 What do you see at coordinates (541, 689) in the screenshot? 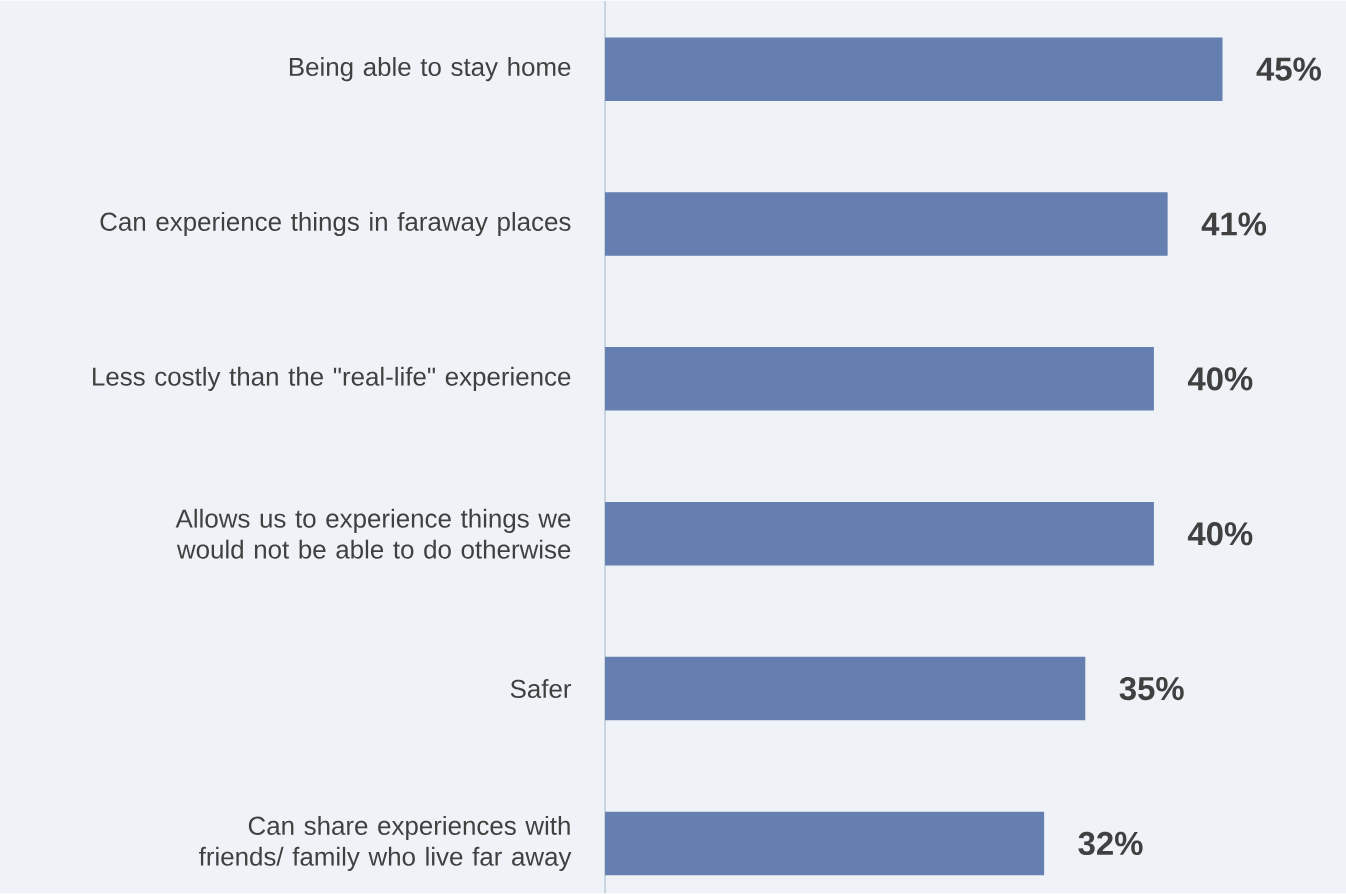
I see `y-tick-label: Safer` at bounding box center [541, 689].